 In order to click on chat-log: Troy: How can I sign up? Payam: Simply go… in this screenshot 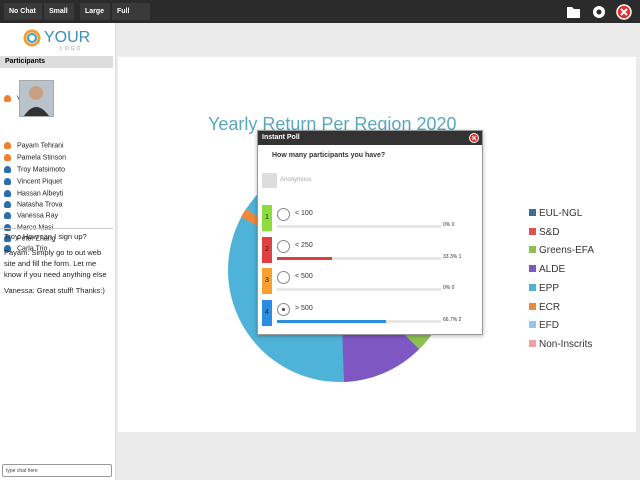, I will do `click(58, 266)`.